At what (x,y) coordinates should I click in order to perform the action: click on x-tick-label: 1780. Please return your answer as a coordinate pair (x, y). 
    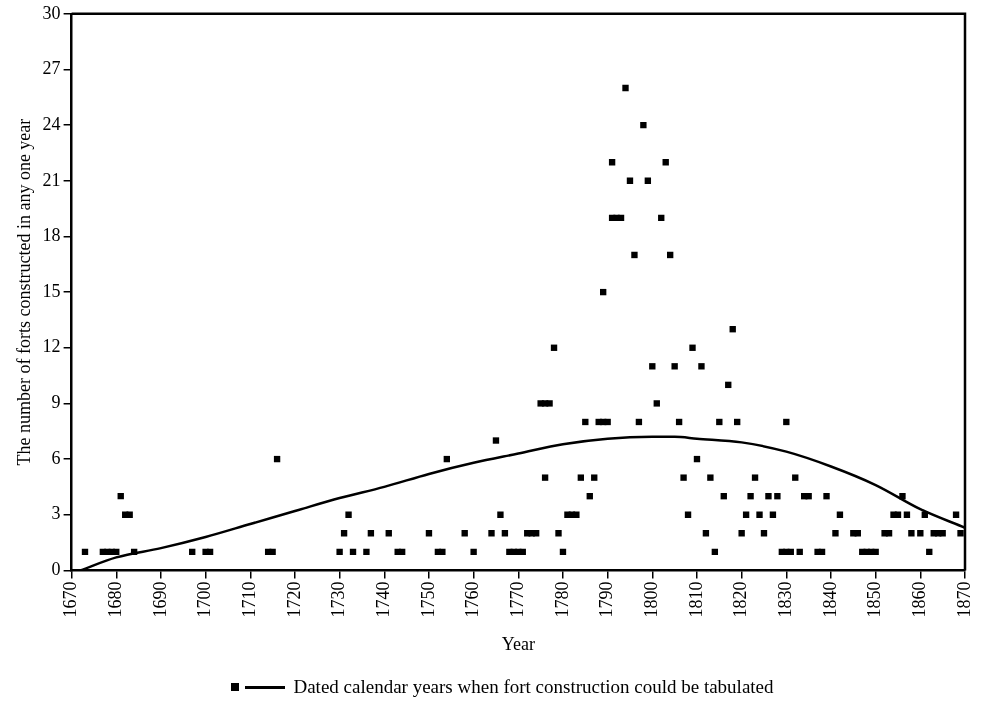
    Looking at the image, I should click on (561, 599).